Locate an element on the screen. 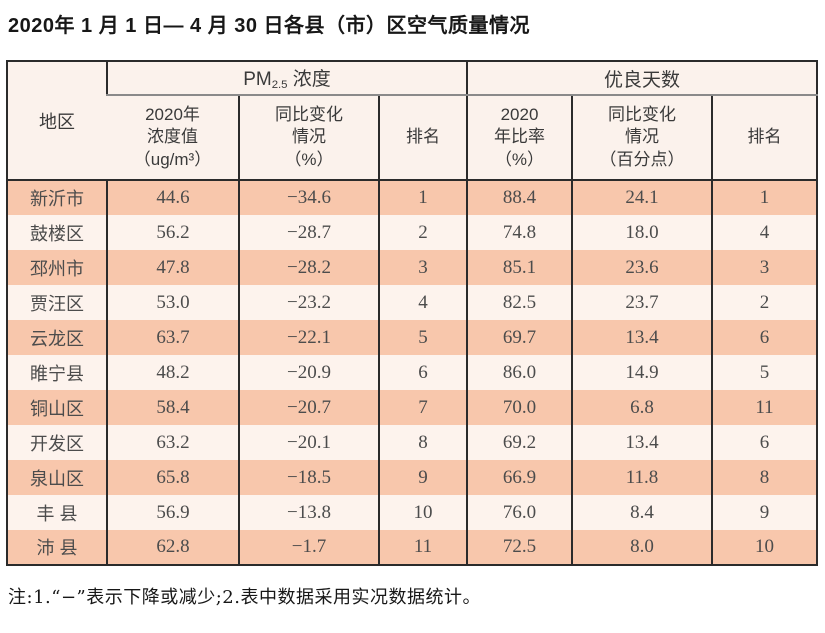 The image size is (825, 633). region-cell: 泉山区 is located at coordinates (57, 478).